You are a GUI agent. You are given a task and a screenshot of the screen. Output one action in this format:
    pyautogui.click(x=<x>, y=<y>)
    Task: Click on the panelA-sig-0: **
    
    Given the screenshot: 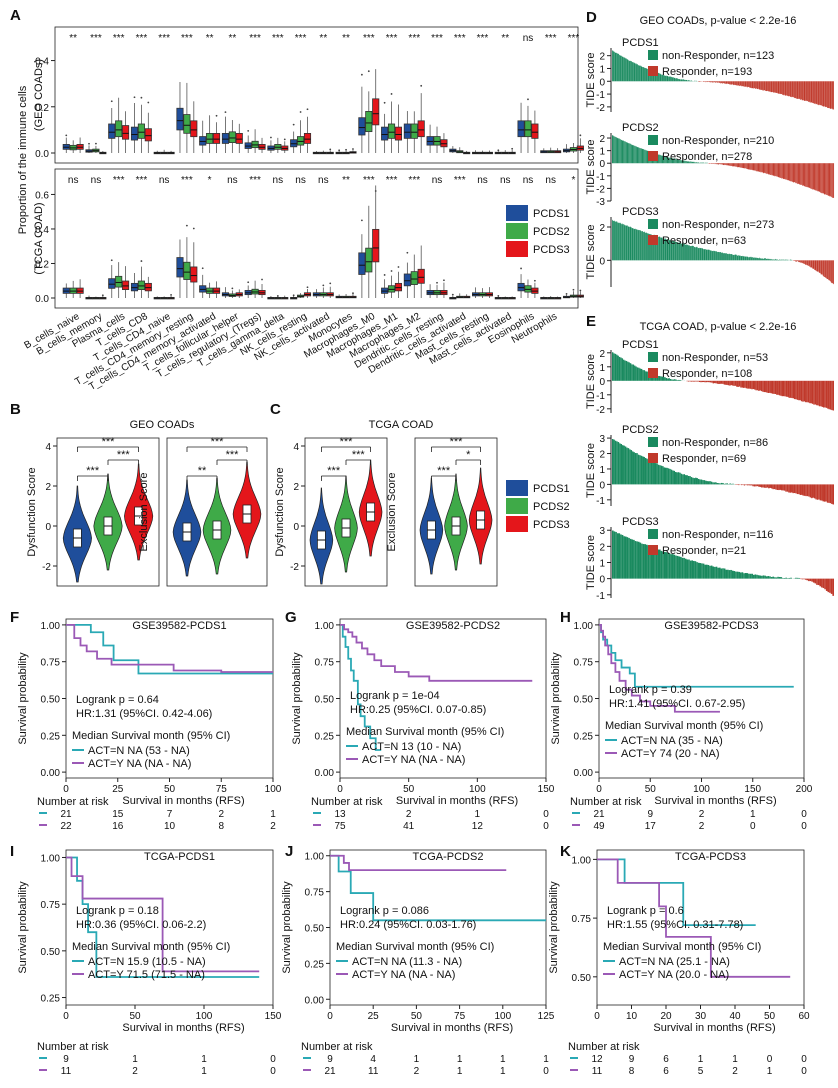 What is the action you would take?
    pyautogui.click(x=323, y=38)
    